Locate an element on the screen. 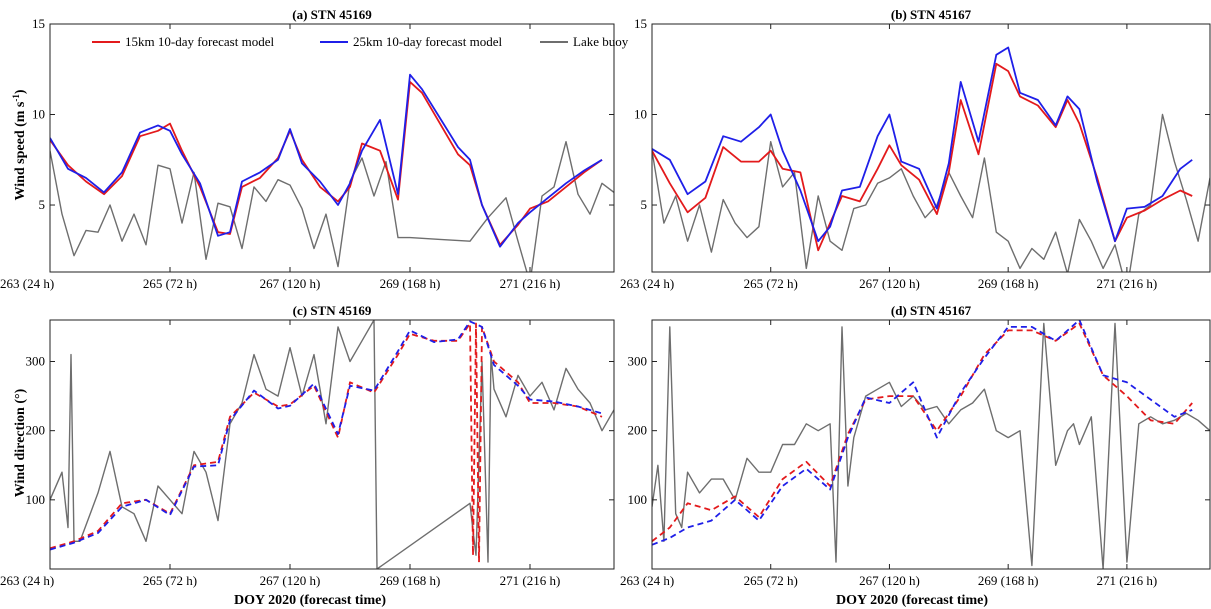  panel-title: (b) STN 45167 is located at coordinates (931, 14).